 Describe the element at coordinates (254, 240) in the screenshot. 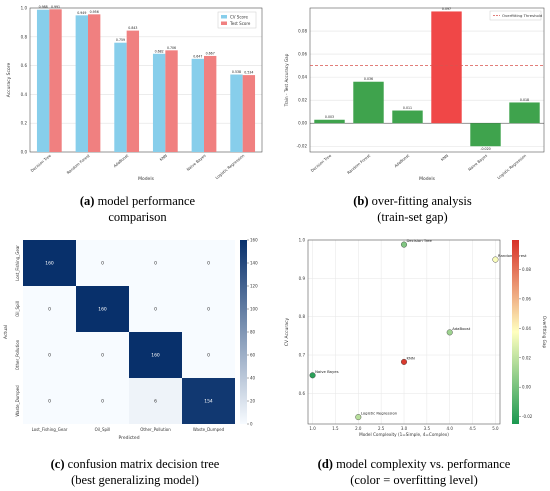

I see `colorbar-tick-label: 160` at that location.